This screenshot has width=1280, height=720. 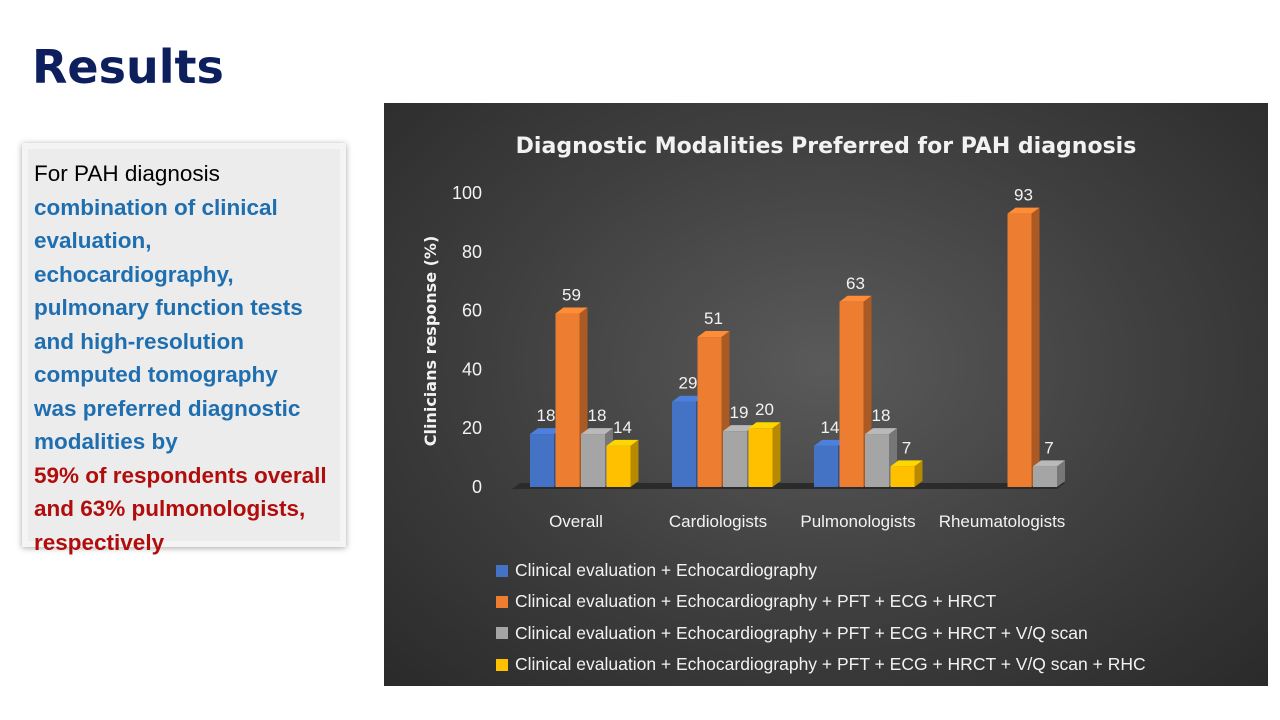 I want to click on legend-item: Clinical evaluation + Echocardiography, so click(x=821, y=570).